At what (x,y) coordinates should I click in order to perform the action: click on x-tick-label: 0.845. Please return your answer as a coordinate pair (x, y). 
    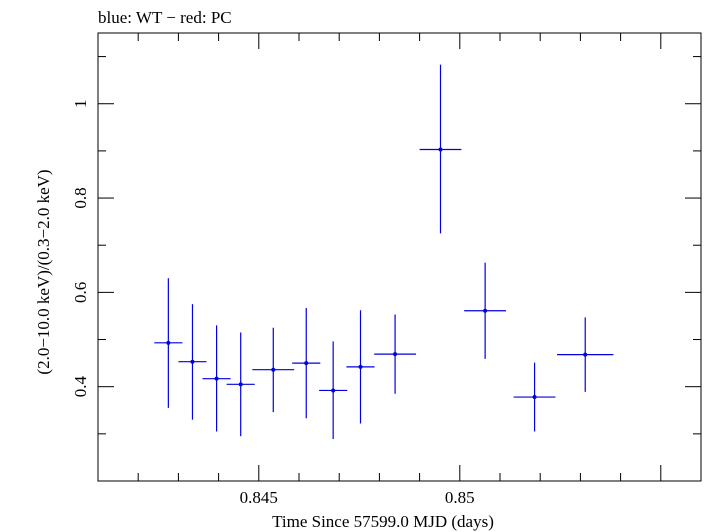
    Looking at the image, I should click on (259, 497).